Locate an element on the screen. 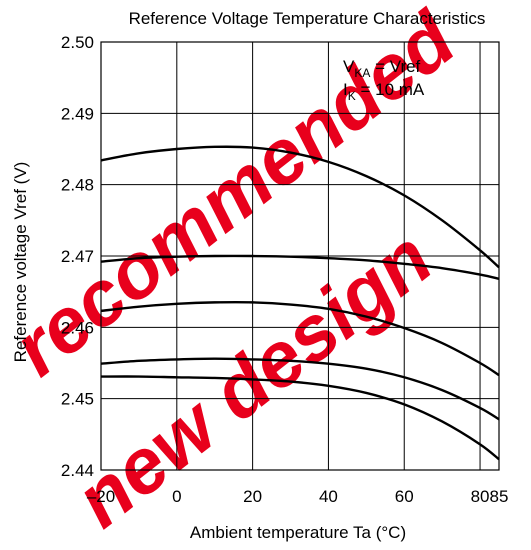 This screenshot has width=531, height=550. condition-ik: IK = 10 mA is located at coordinates (384, 91).